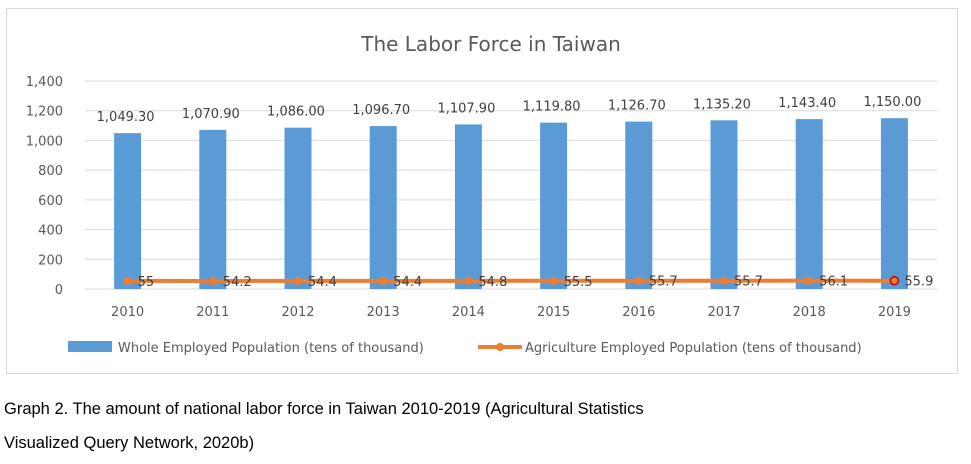 Image resolution: width=971 pixels, height=464 pixels. Describe the element at coordinates (127, 280) in the screenshot. I see `line-point-2010` at that location.